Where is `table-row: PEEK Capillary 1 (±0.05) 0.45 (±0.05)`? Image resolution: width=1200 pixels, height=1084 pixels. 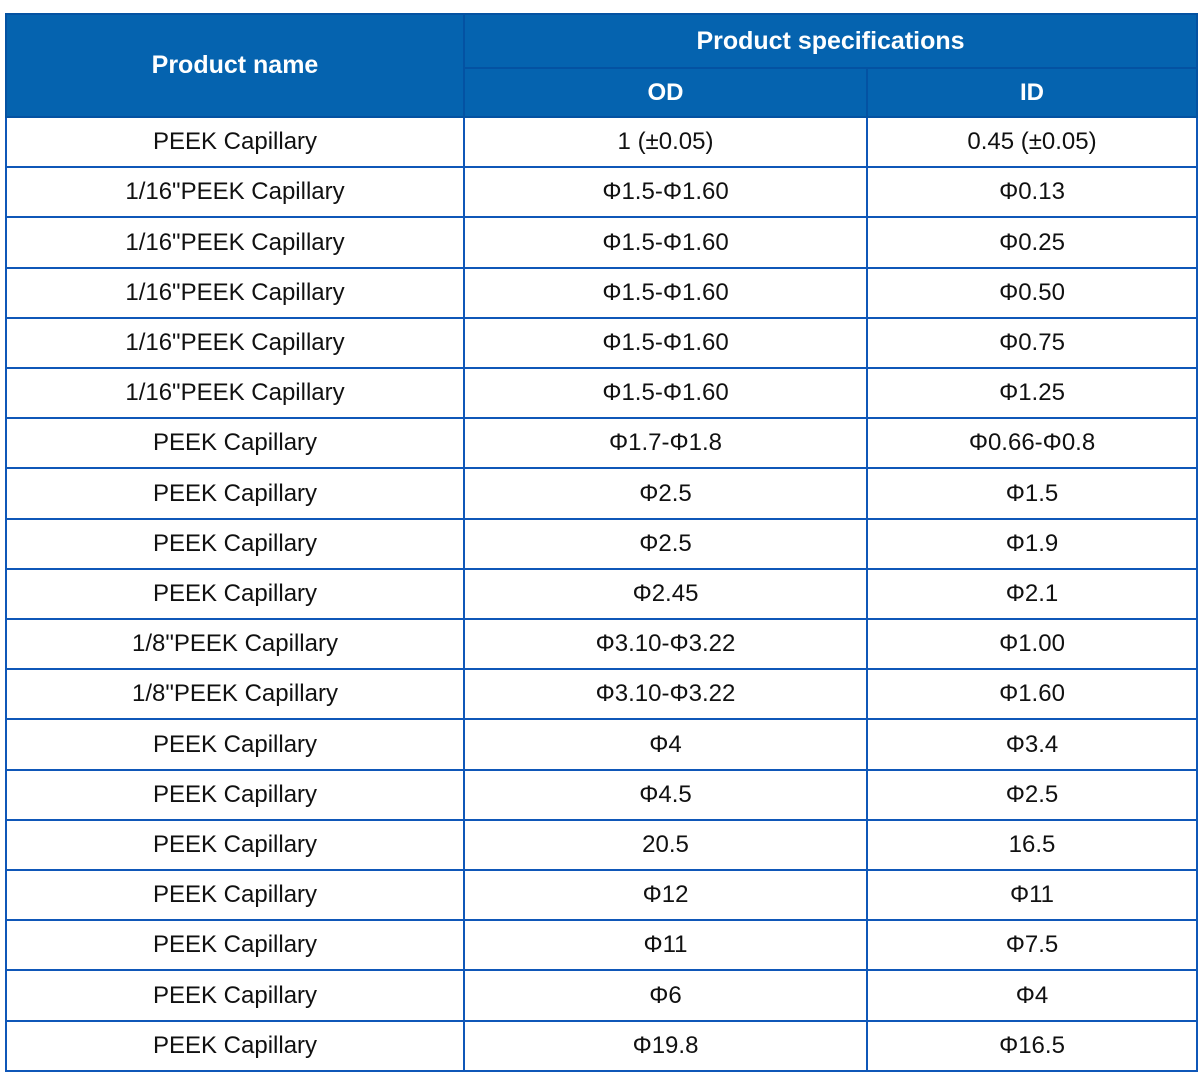
table-row: PEEK Capillary 1 (±0.05) 0.45 (±0.05) is located at coordinates (601, 142).